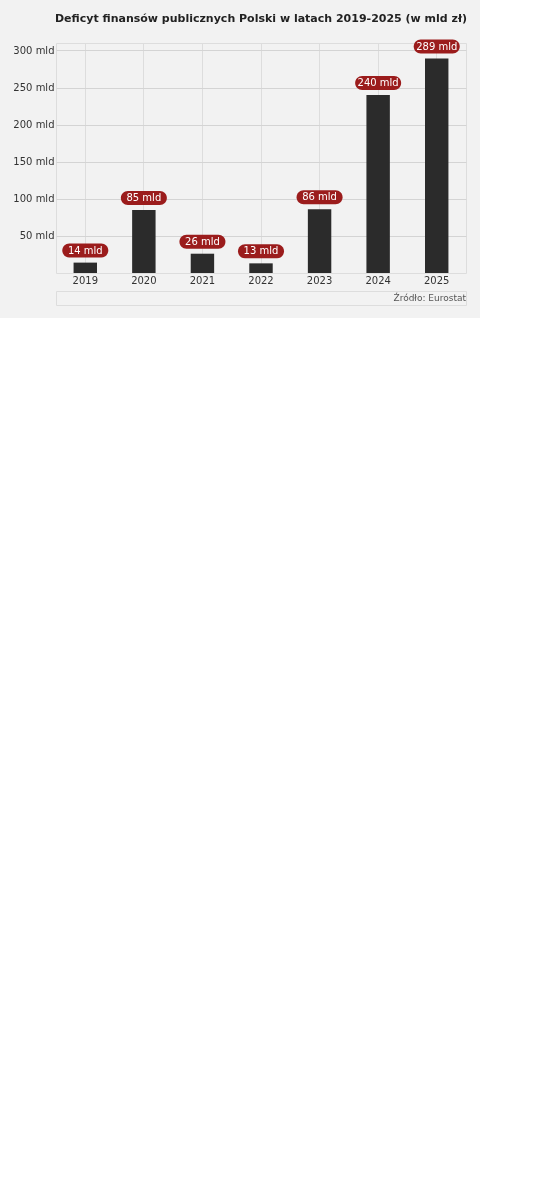 The height and width of the screenshot is (1200, 554). Describe the element at coordinates (34, 50) in the screenshot. I see `y-tick-label: 300 mld` at that location.